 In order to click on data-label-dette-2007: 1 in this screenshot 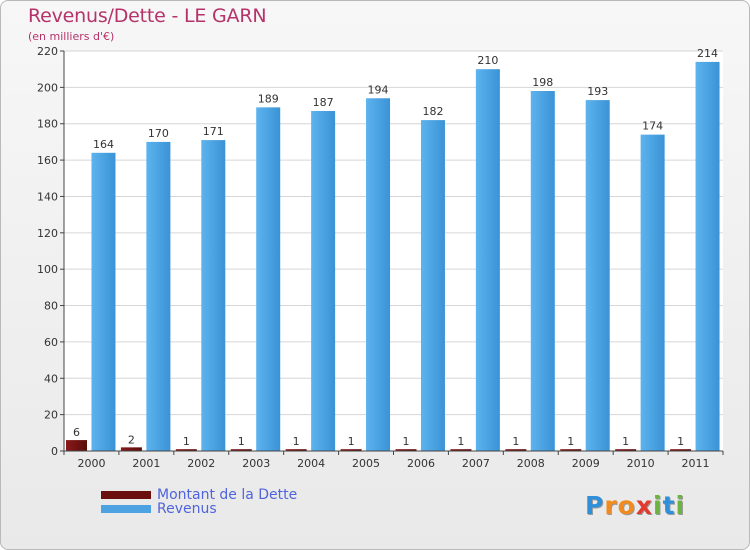, I will do `click(460, 441)`.